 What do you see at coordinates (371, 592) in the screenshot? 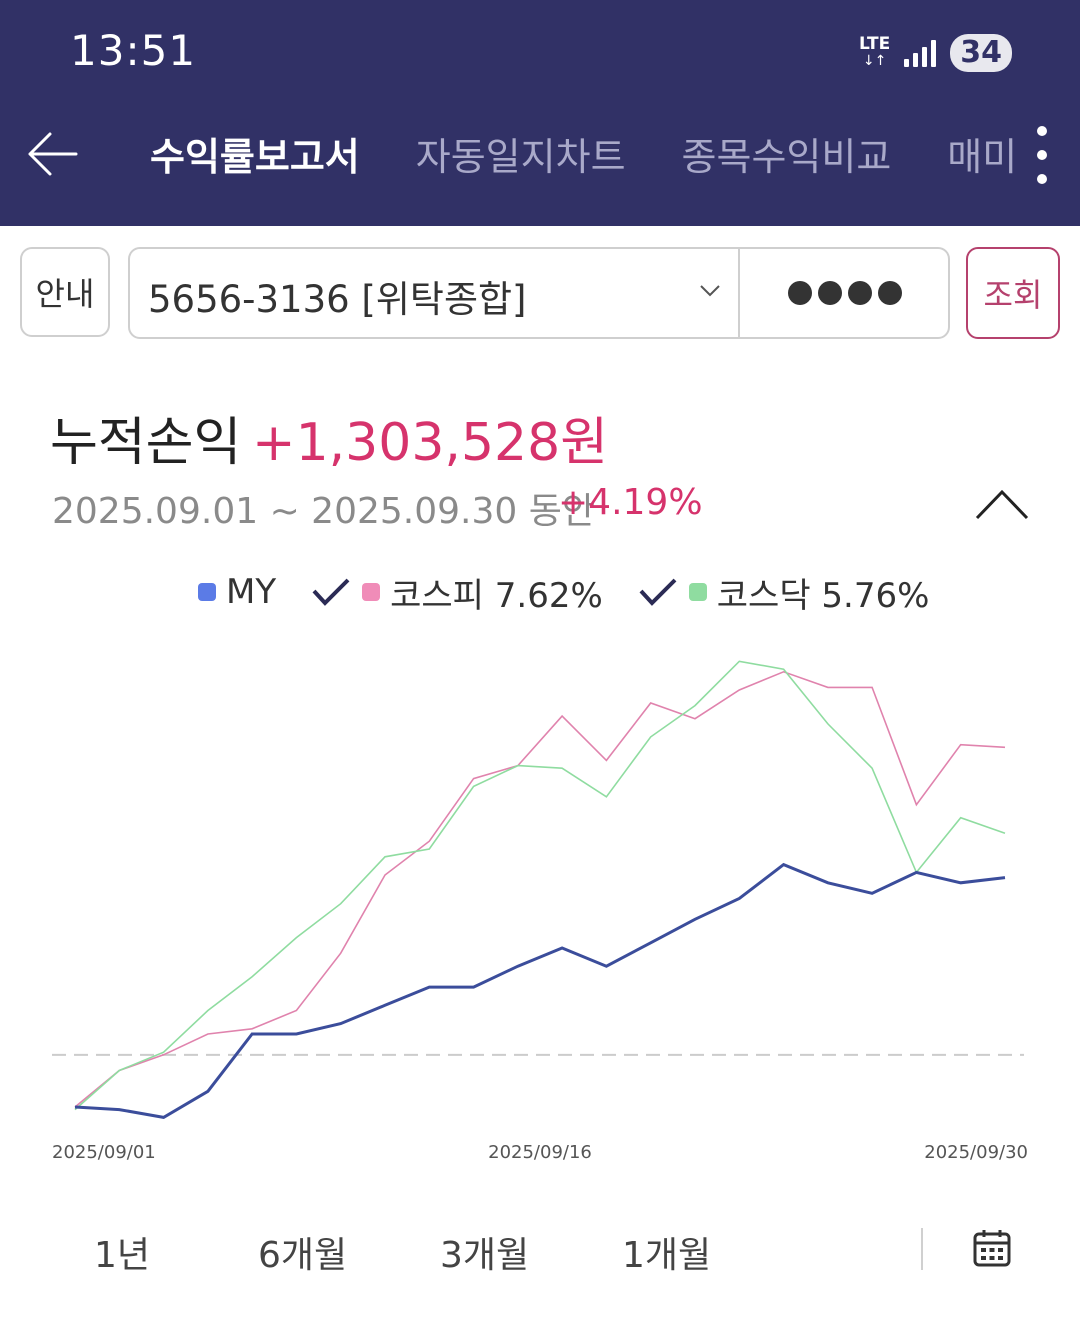
I see `legend-swatch-kospi` at bounding box center [371, 592].